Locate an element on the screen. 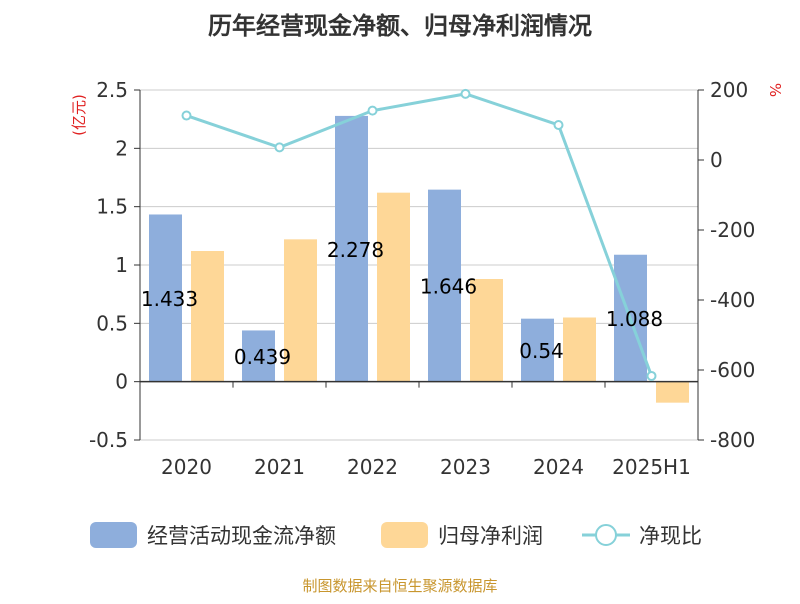 The image size is (800, 604). y-left-tick-label: 2 is located at coordinates (121, 148).